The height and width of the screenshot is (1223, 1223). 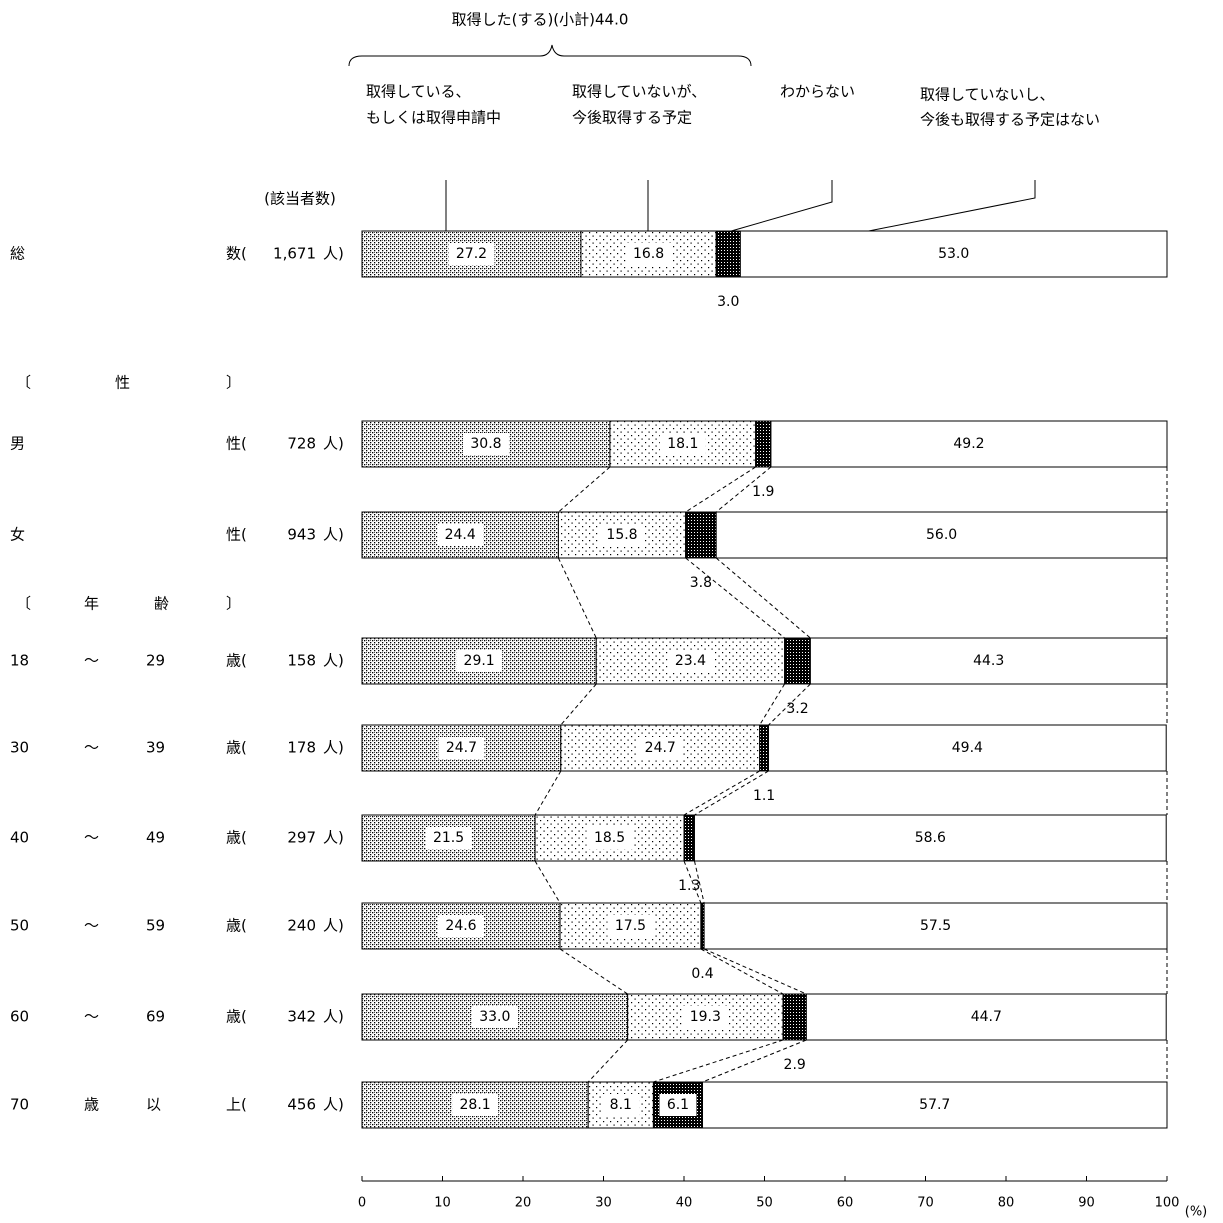 I want to click on x-tick-label: 20, so click(x=523, y=1203).